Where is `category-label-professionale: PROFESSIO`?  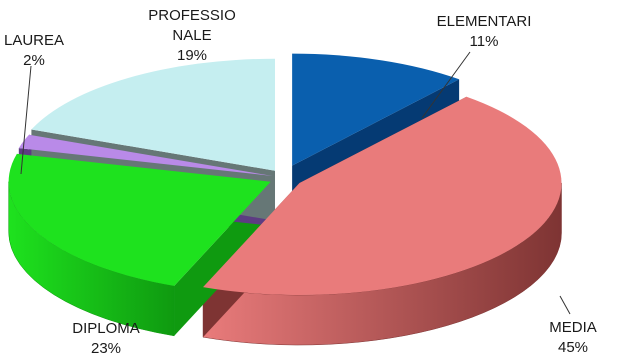
category-label-professionale: PROFESSIO is located at coordinates (192, 15).